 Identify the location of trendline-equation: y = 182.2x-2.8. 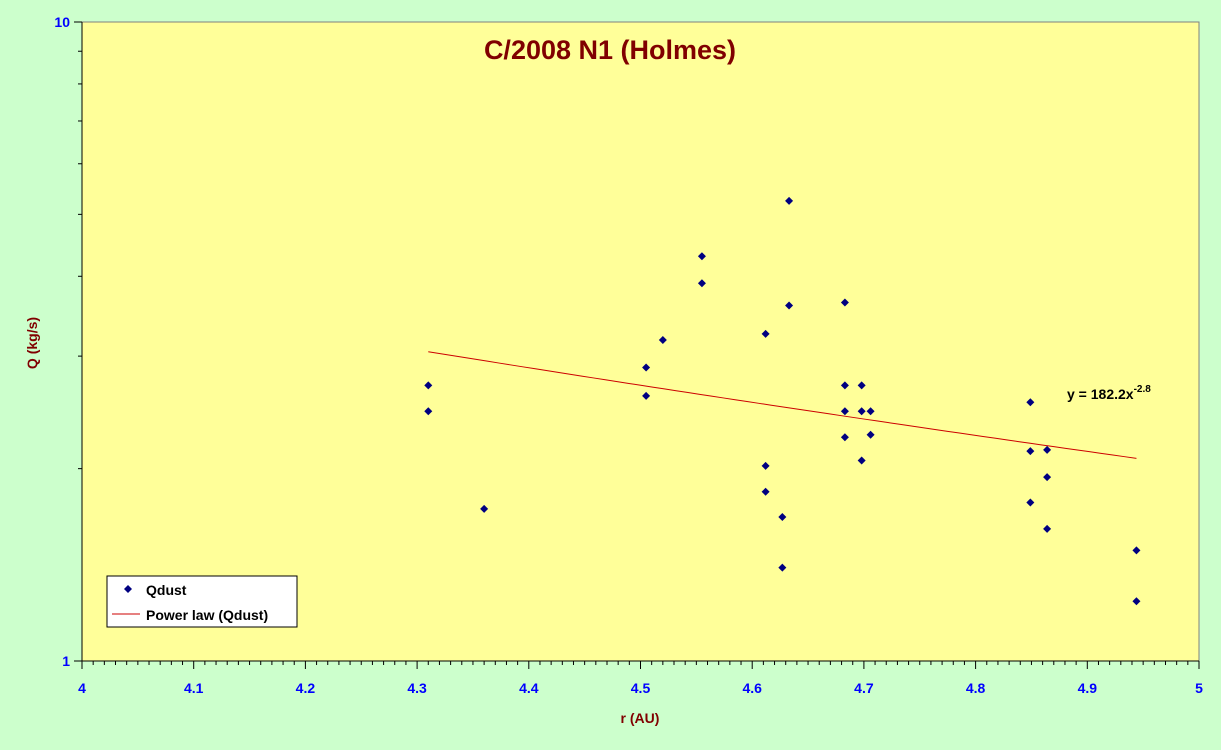
(1109, 393).